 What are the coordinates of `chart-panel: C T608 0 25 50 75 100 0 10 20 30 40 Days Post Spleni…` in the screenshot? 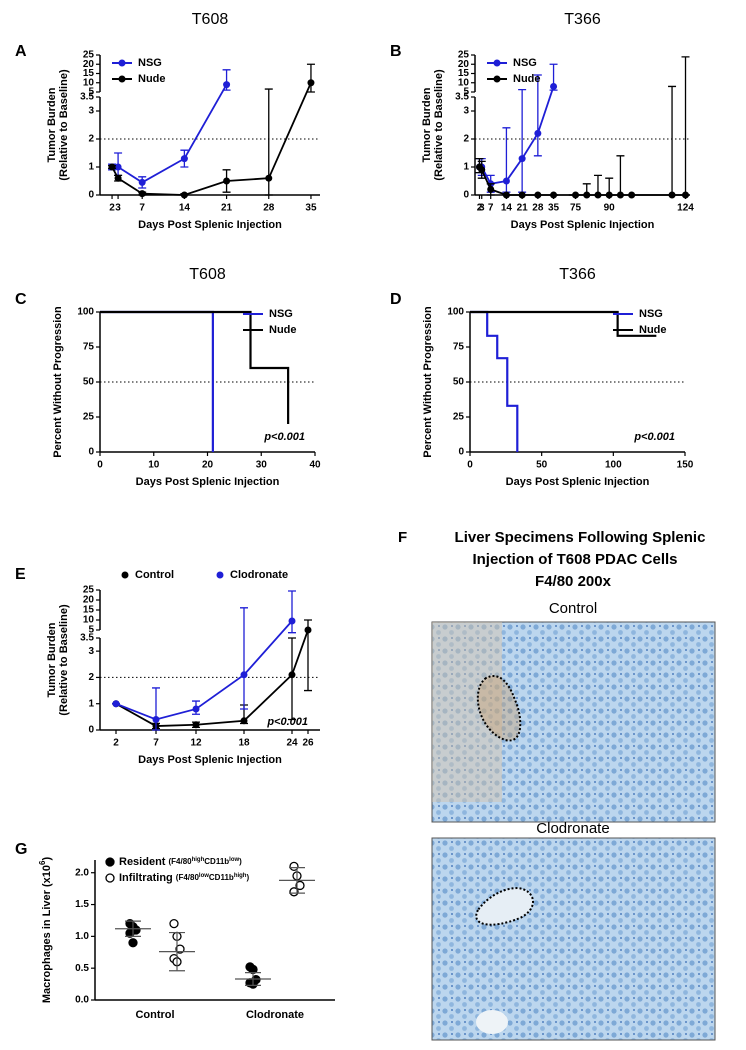 It's located at (168, 377).